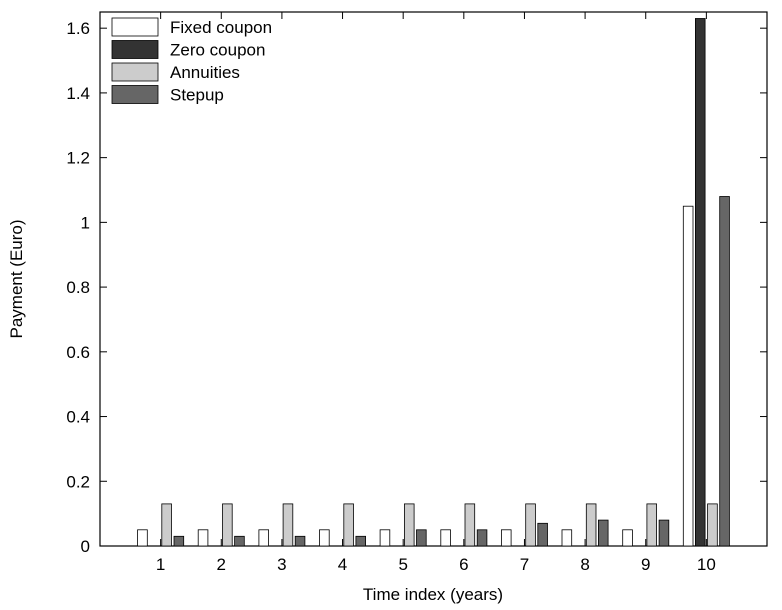 The height and width of the screenshot is (610, 782). I want to click on y-tick-label: 0.8, so click(78, 287).